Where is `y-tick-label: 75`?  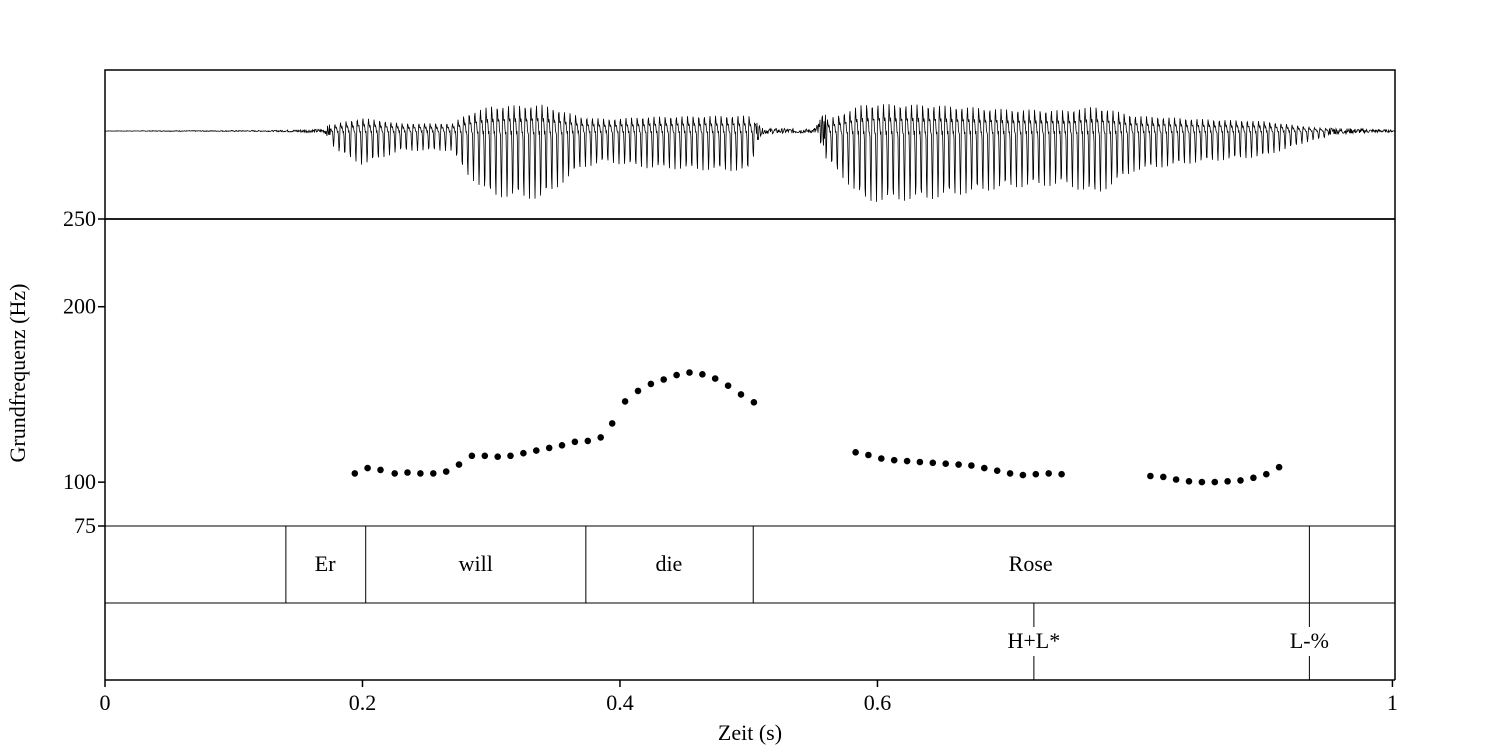
y-tick-label: 75 is located at coordinates (85, 525).